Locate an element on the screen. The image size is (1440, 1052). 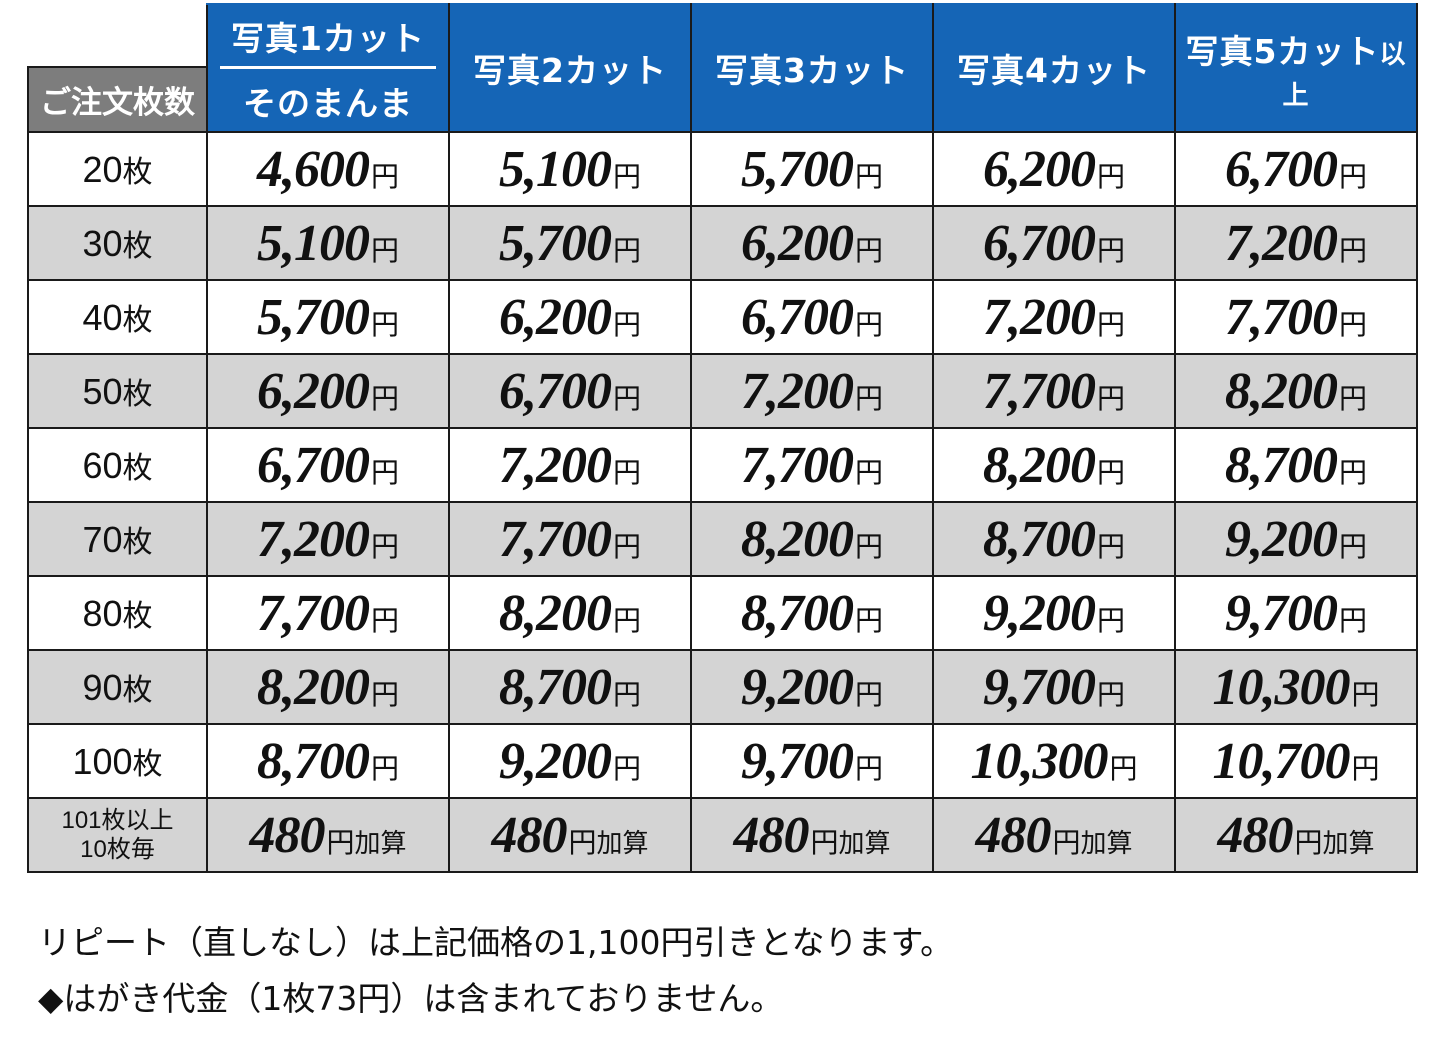
column-header-5-label: 写真5カット is located at coordinates (1282, 51).